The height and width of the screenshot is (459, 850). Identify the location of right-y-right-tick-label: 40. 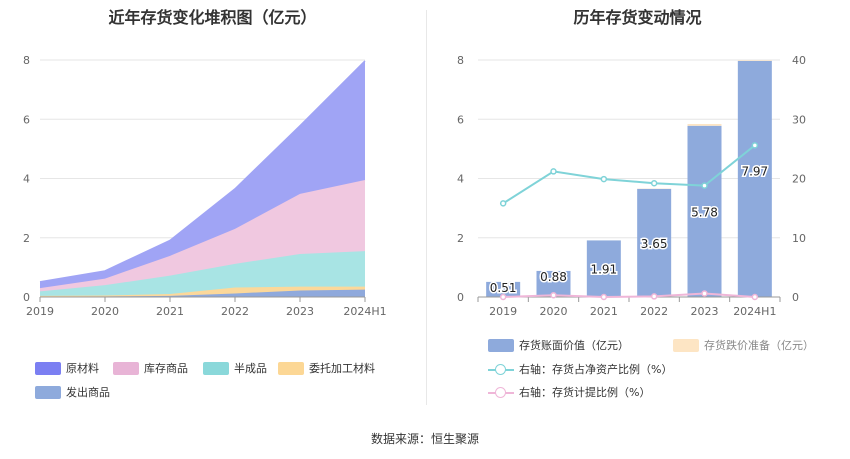
(799, 60).